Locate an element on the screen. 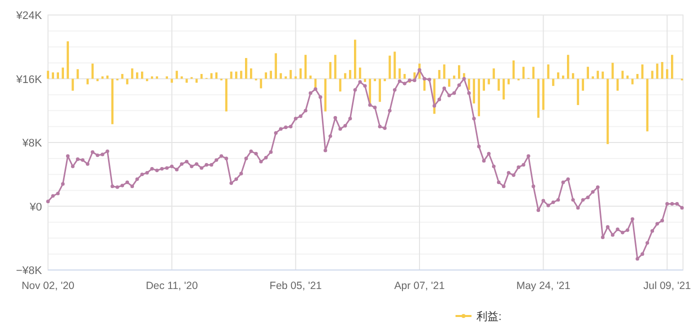 The height and width of the screenshot is (334, 691). x-tick-label: May 24, '21 is located at coordinates (543, 286).